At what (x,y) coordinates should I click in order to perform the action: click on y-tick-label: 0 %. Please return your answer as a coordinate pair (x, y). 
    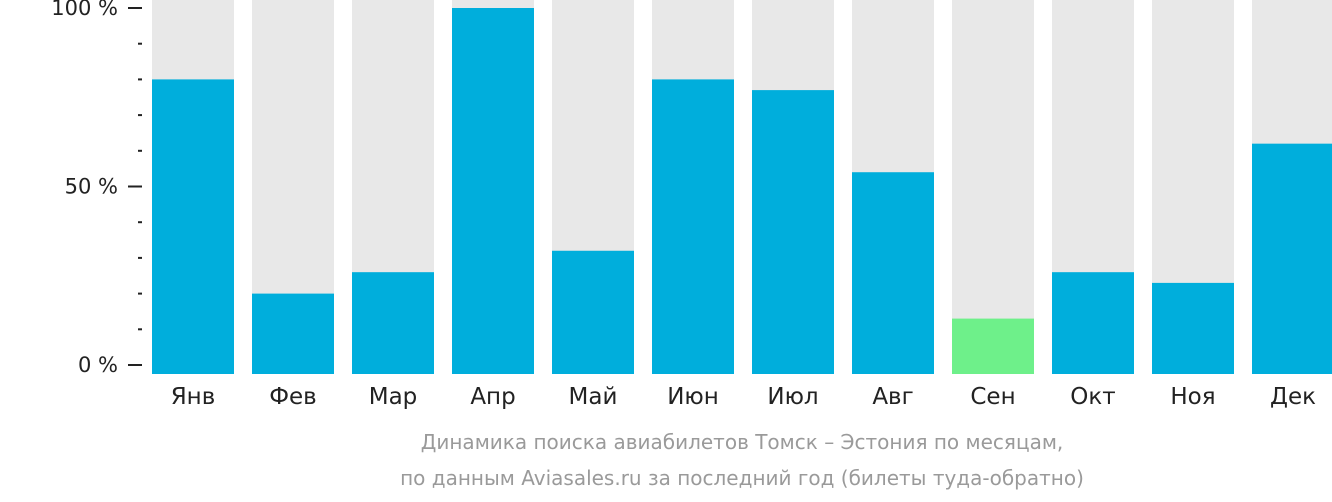
    Looking at the image, I should click on (98, 365).